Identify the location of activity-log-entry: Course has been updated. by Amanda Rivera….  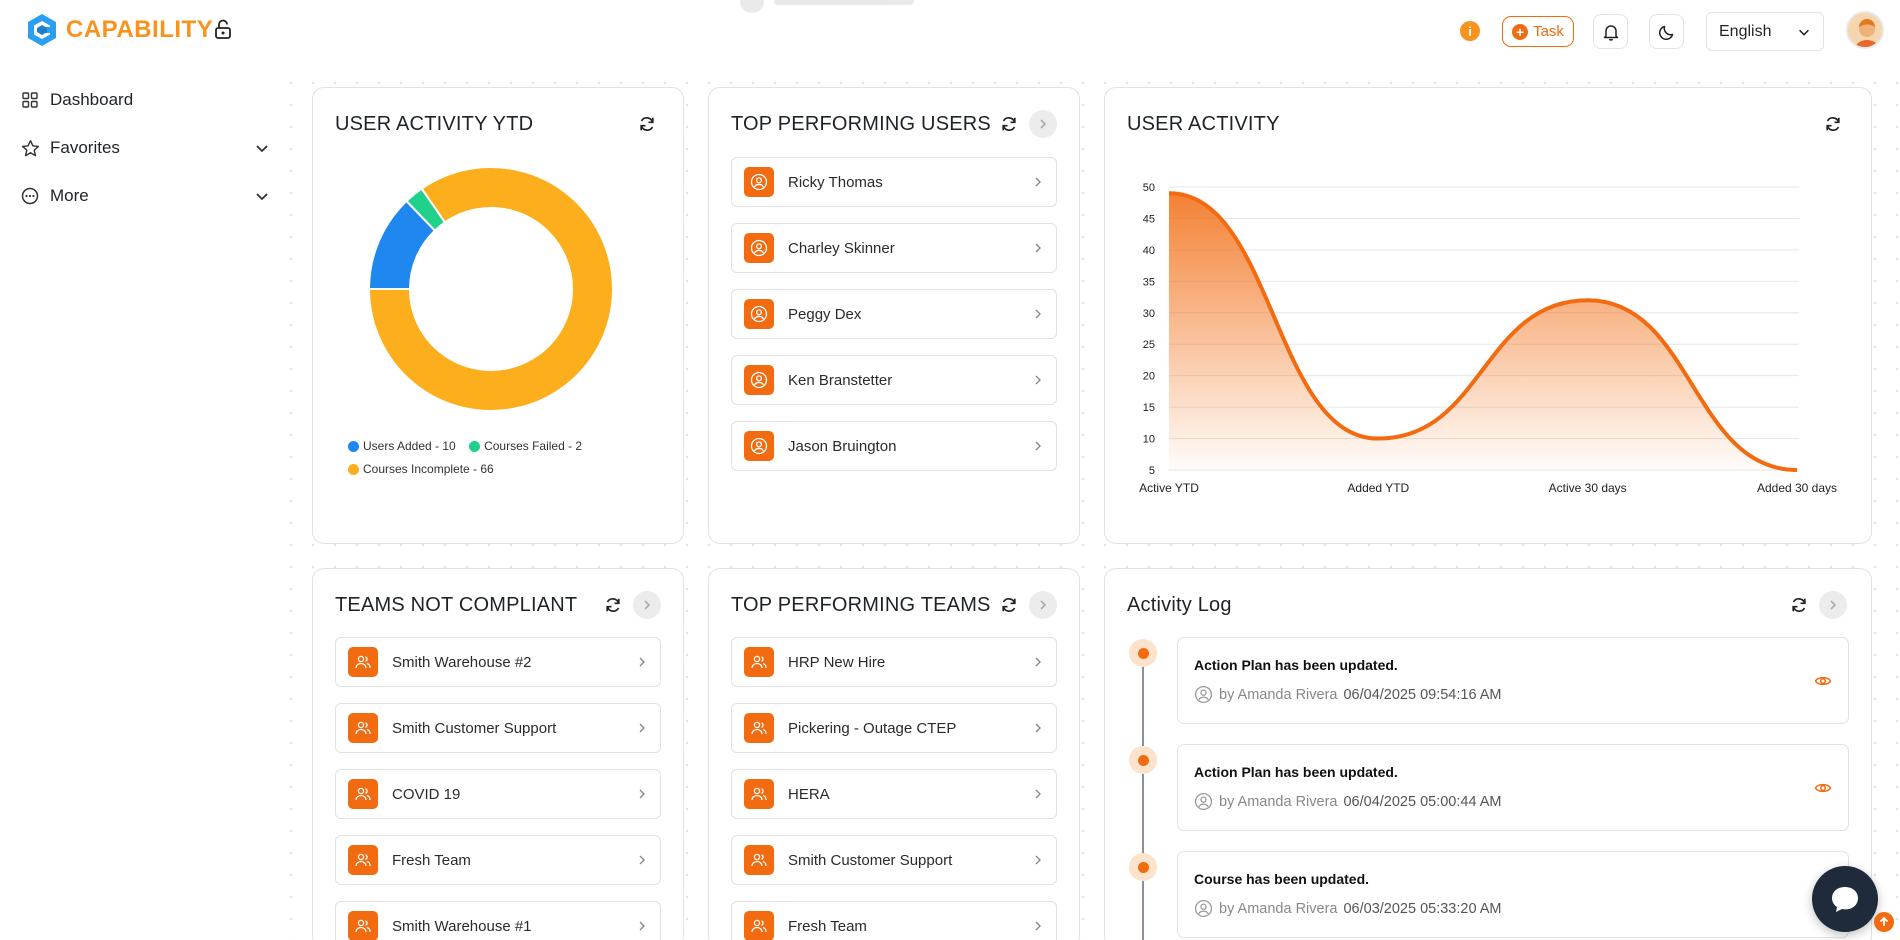
(1513, 894).